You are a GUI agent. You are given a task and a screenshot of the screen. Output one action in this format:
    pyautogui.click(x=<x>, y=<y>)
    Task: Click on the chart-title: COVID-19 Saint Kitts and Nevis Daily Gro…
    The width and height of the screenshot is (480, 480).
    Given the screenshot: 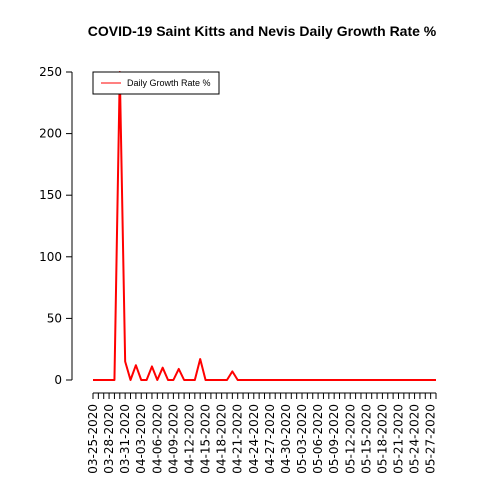 What is the action you would take?
    pyautogui.click(x=262, y=31)
    